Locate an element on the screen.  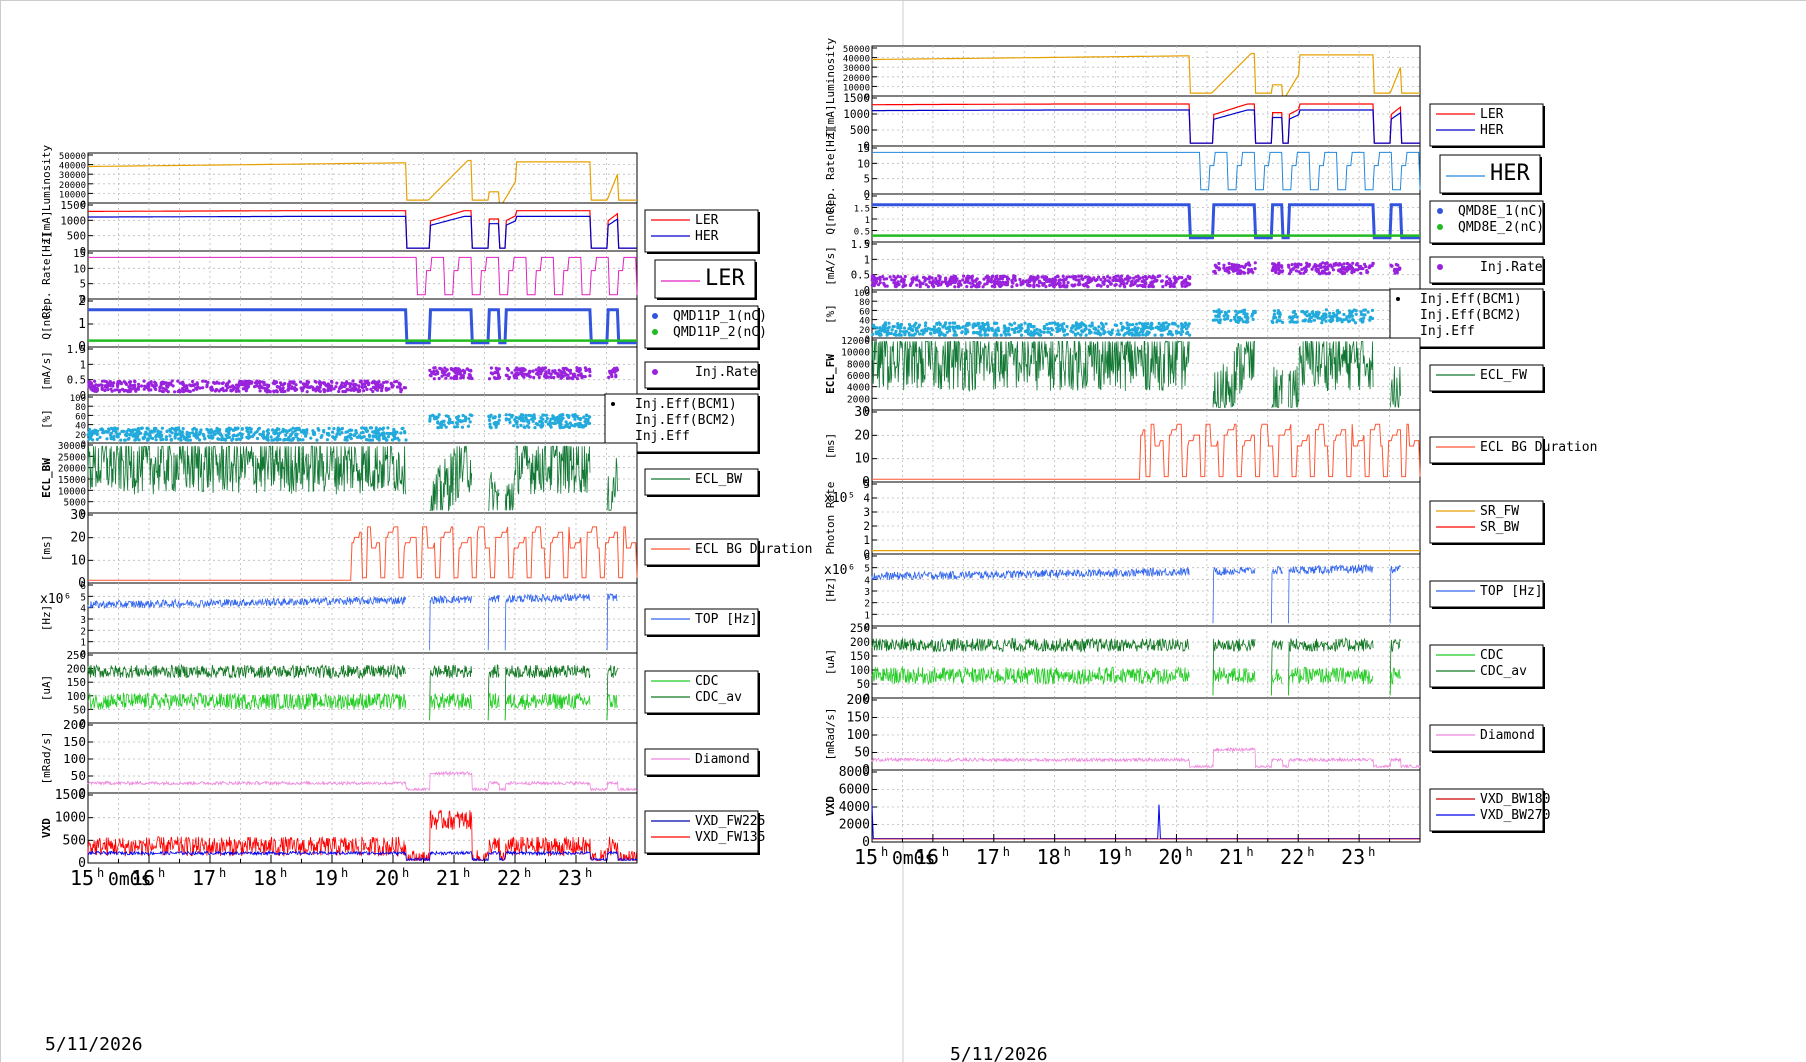
y-tick-label: 0 is located at coordinates (867, 411).